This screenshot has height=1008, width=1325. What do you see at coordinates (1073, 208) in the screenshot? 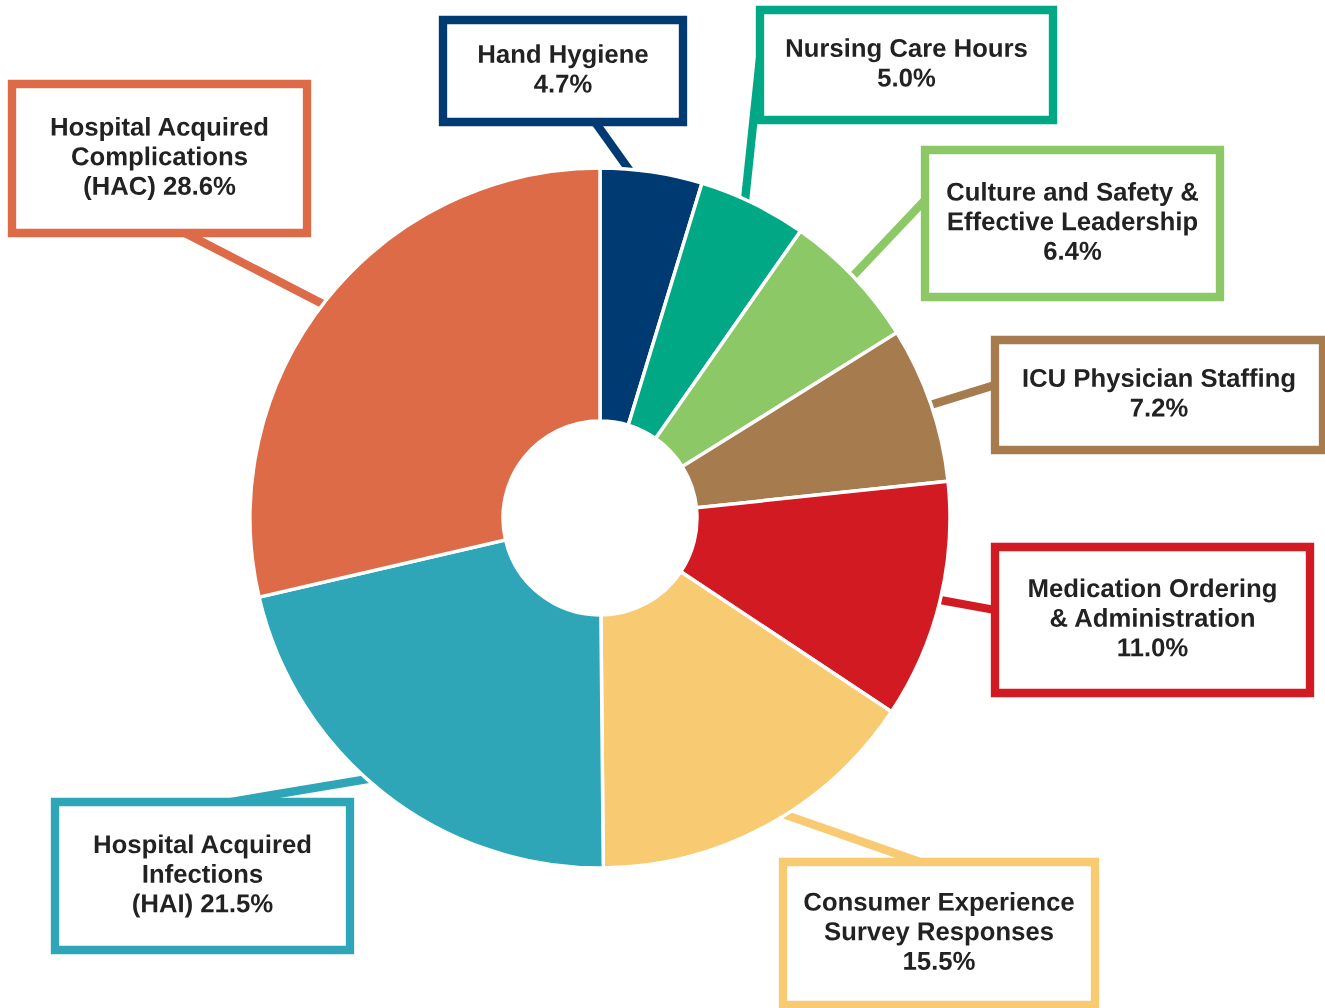
I see `slice-label: Culture and Safety & Effective Leadership` at bounding box center [1073, 208].